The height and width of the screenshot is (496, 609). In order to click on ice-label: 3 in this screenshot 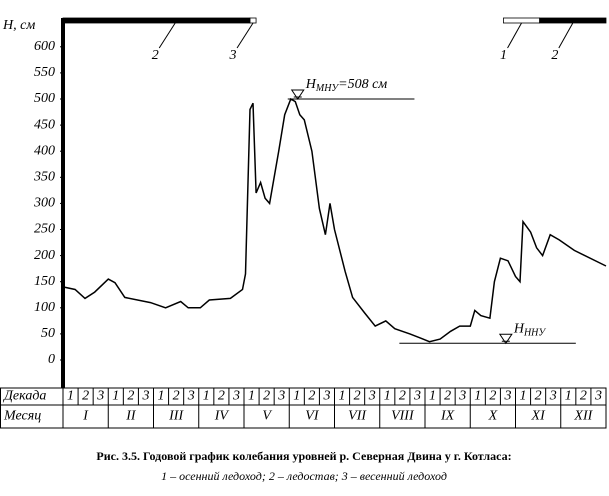, I will do `click(233, 55)`.